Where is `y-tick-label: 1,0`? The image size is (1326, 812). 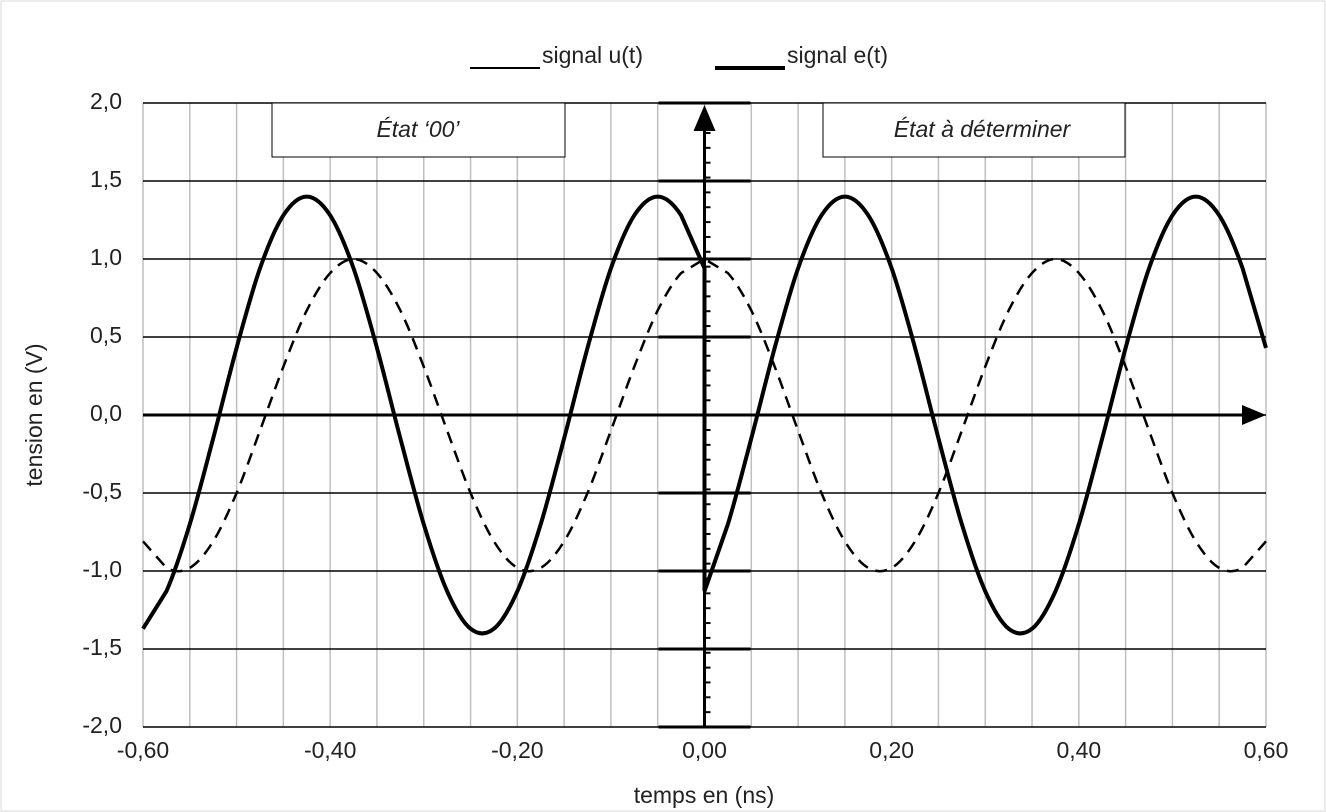
y-tick-label: 1,0 is located at coordinates (106, 257).